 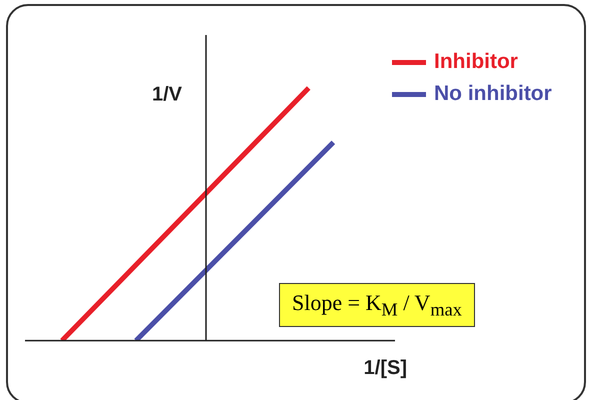 What do you see at coordinates (377, 305) in the screenshot?
I see `annotation: Slope = K$_{M}$ / V$_{max}$` at bounding box center [377, 305].